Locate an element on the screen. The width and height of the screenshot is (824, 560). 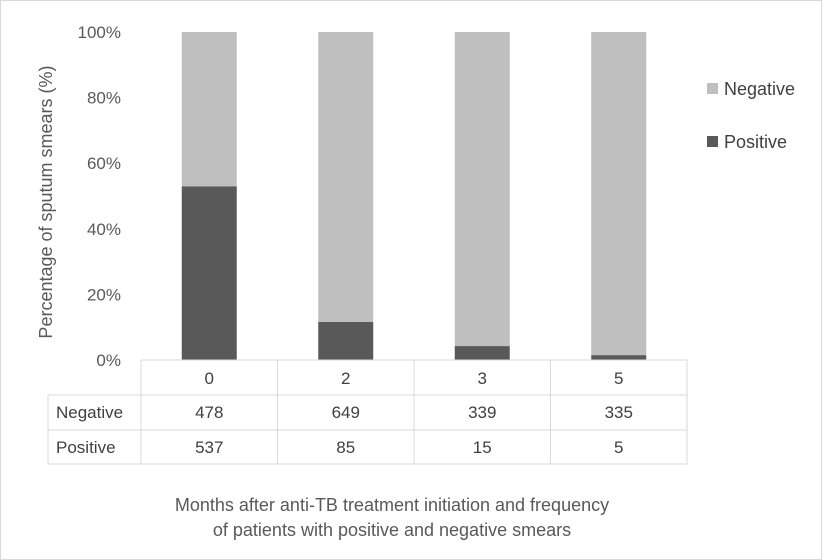
table-cell: 5 is located at coordinates (618, 447).